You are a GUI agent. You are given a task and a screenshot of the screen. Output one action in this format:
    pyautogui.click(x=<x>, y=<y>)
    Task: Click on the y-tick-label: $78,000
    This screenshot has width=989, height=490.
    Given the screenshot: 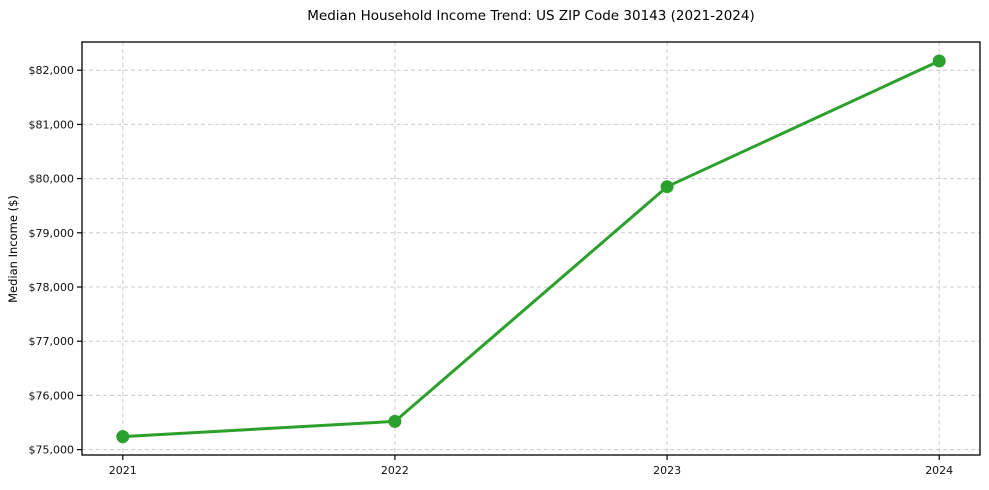 What is the action you would take?
    pyautogui.click(x=52, y=287)
    